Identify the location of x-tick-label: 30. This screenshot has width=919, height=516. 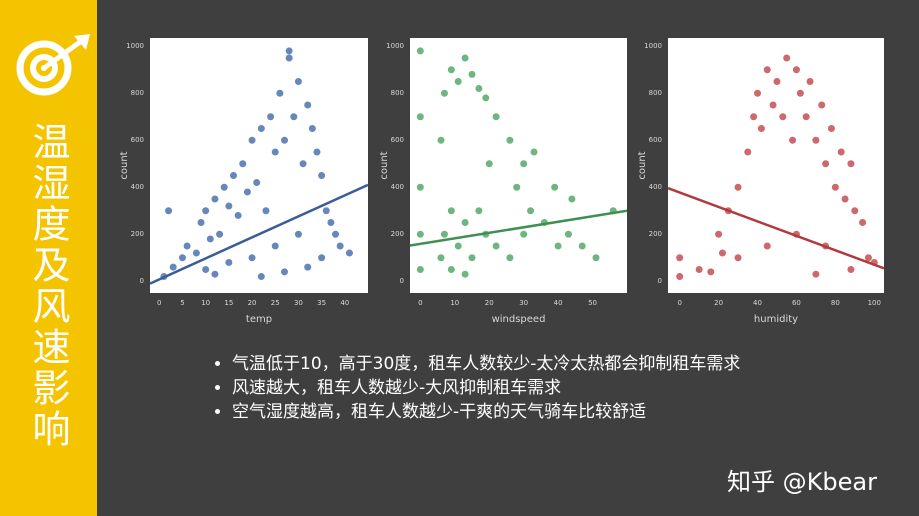
(523, 303).